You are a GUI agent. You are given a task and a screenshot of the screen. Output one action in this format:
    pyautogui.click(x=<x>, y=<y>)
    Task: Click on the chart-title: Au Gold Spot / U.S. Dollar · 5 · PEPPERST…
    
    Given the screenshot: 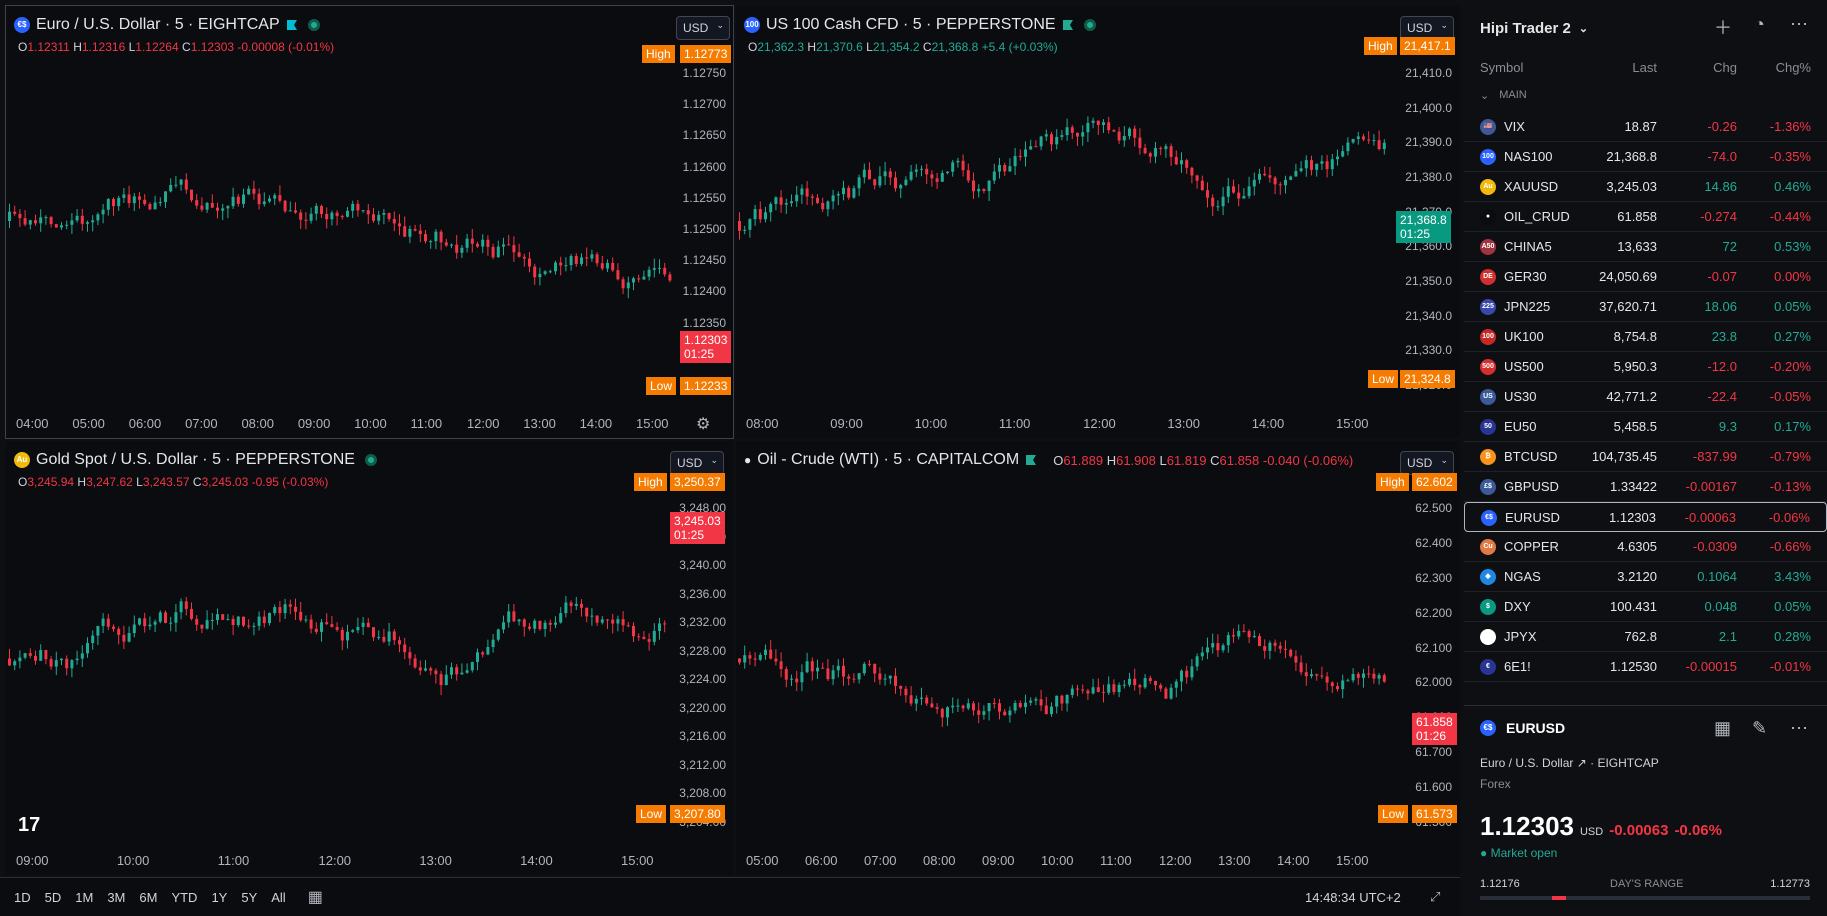 What is the action you would take?
    pyautogui.click(x=195, y=460)
    